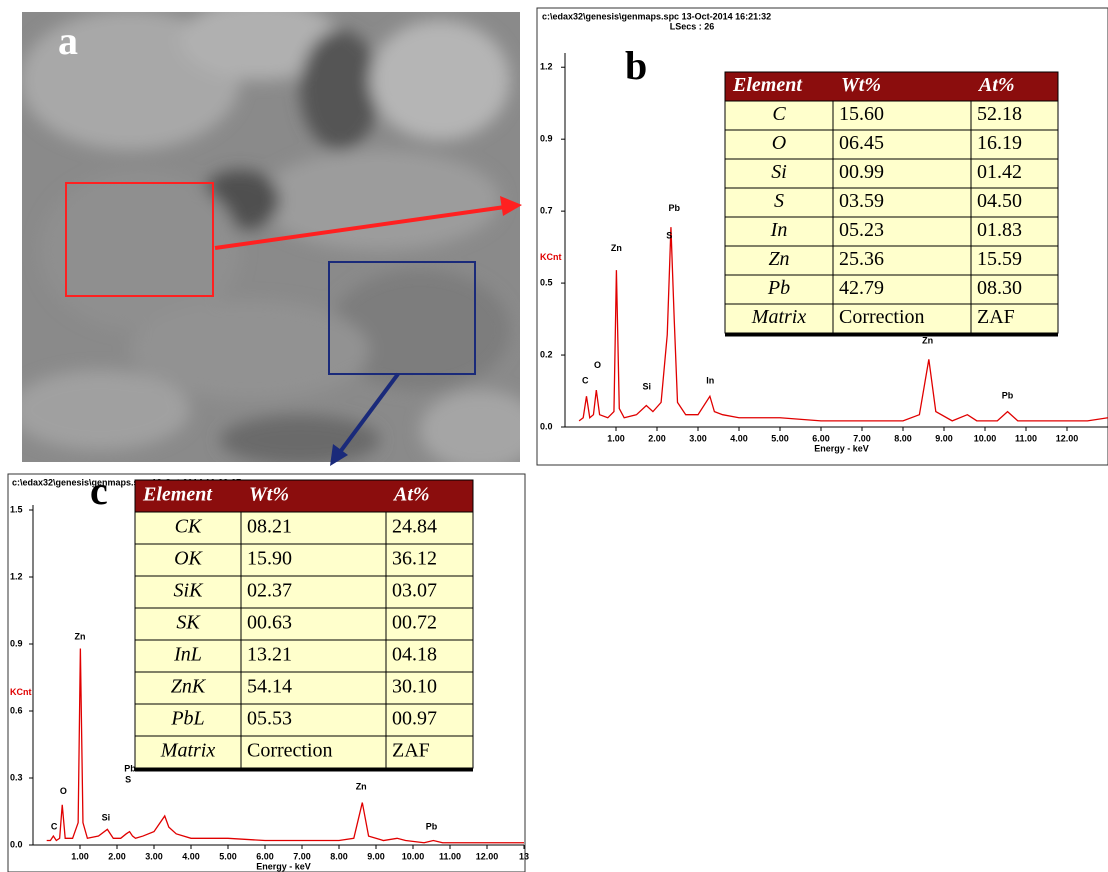 Image resolution: width=1108 pixels, height=872 pixels. I want to click on table-cell-text: 04.50, so click(999, 201).